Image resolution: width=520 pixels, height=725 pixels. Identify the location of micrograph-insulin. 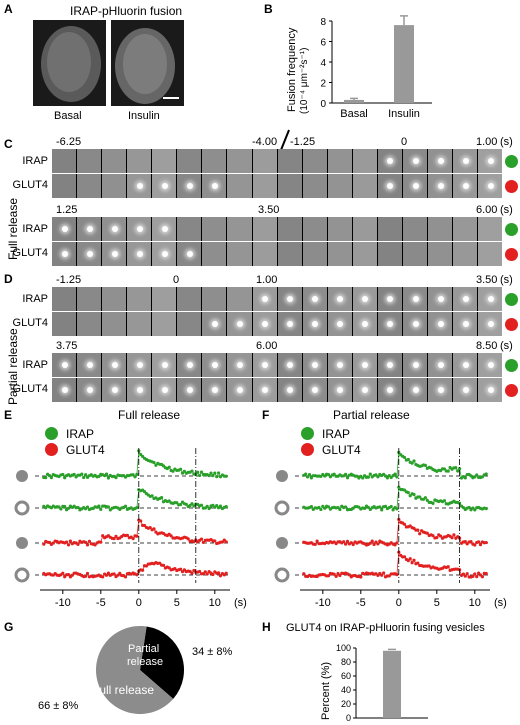
(147, 63).